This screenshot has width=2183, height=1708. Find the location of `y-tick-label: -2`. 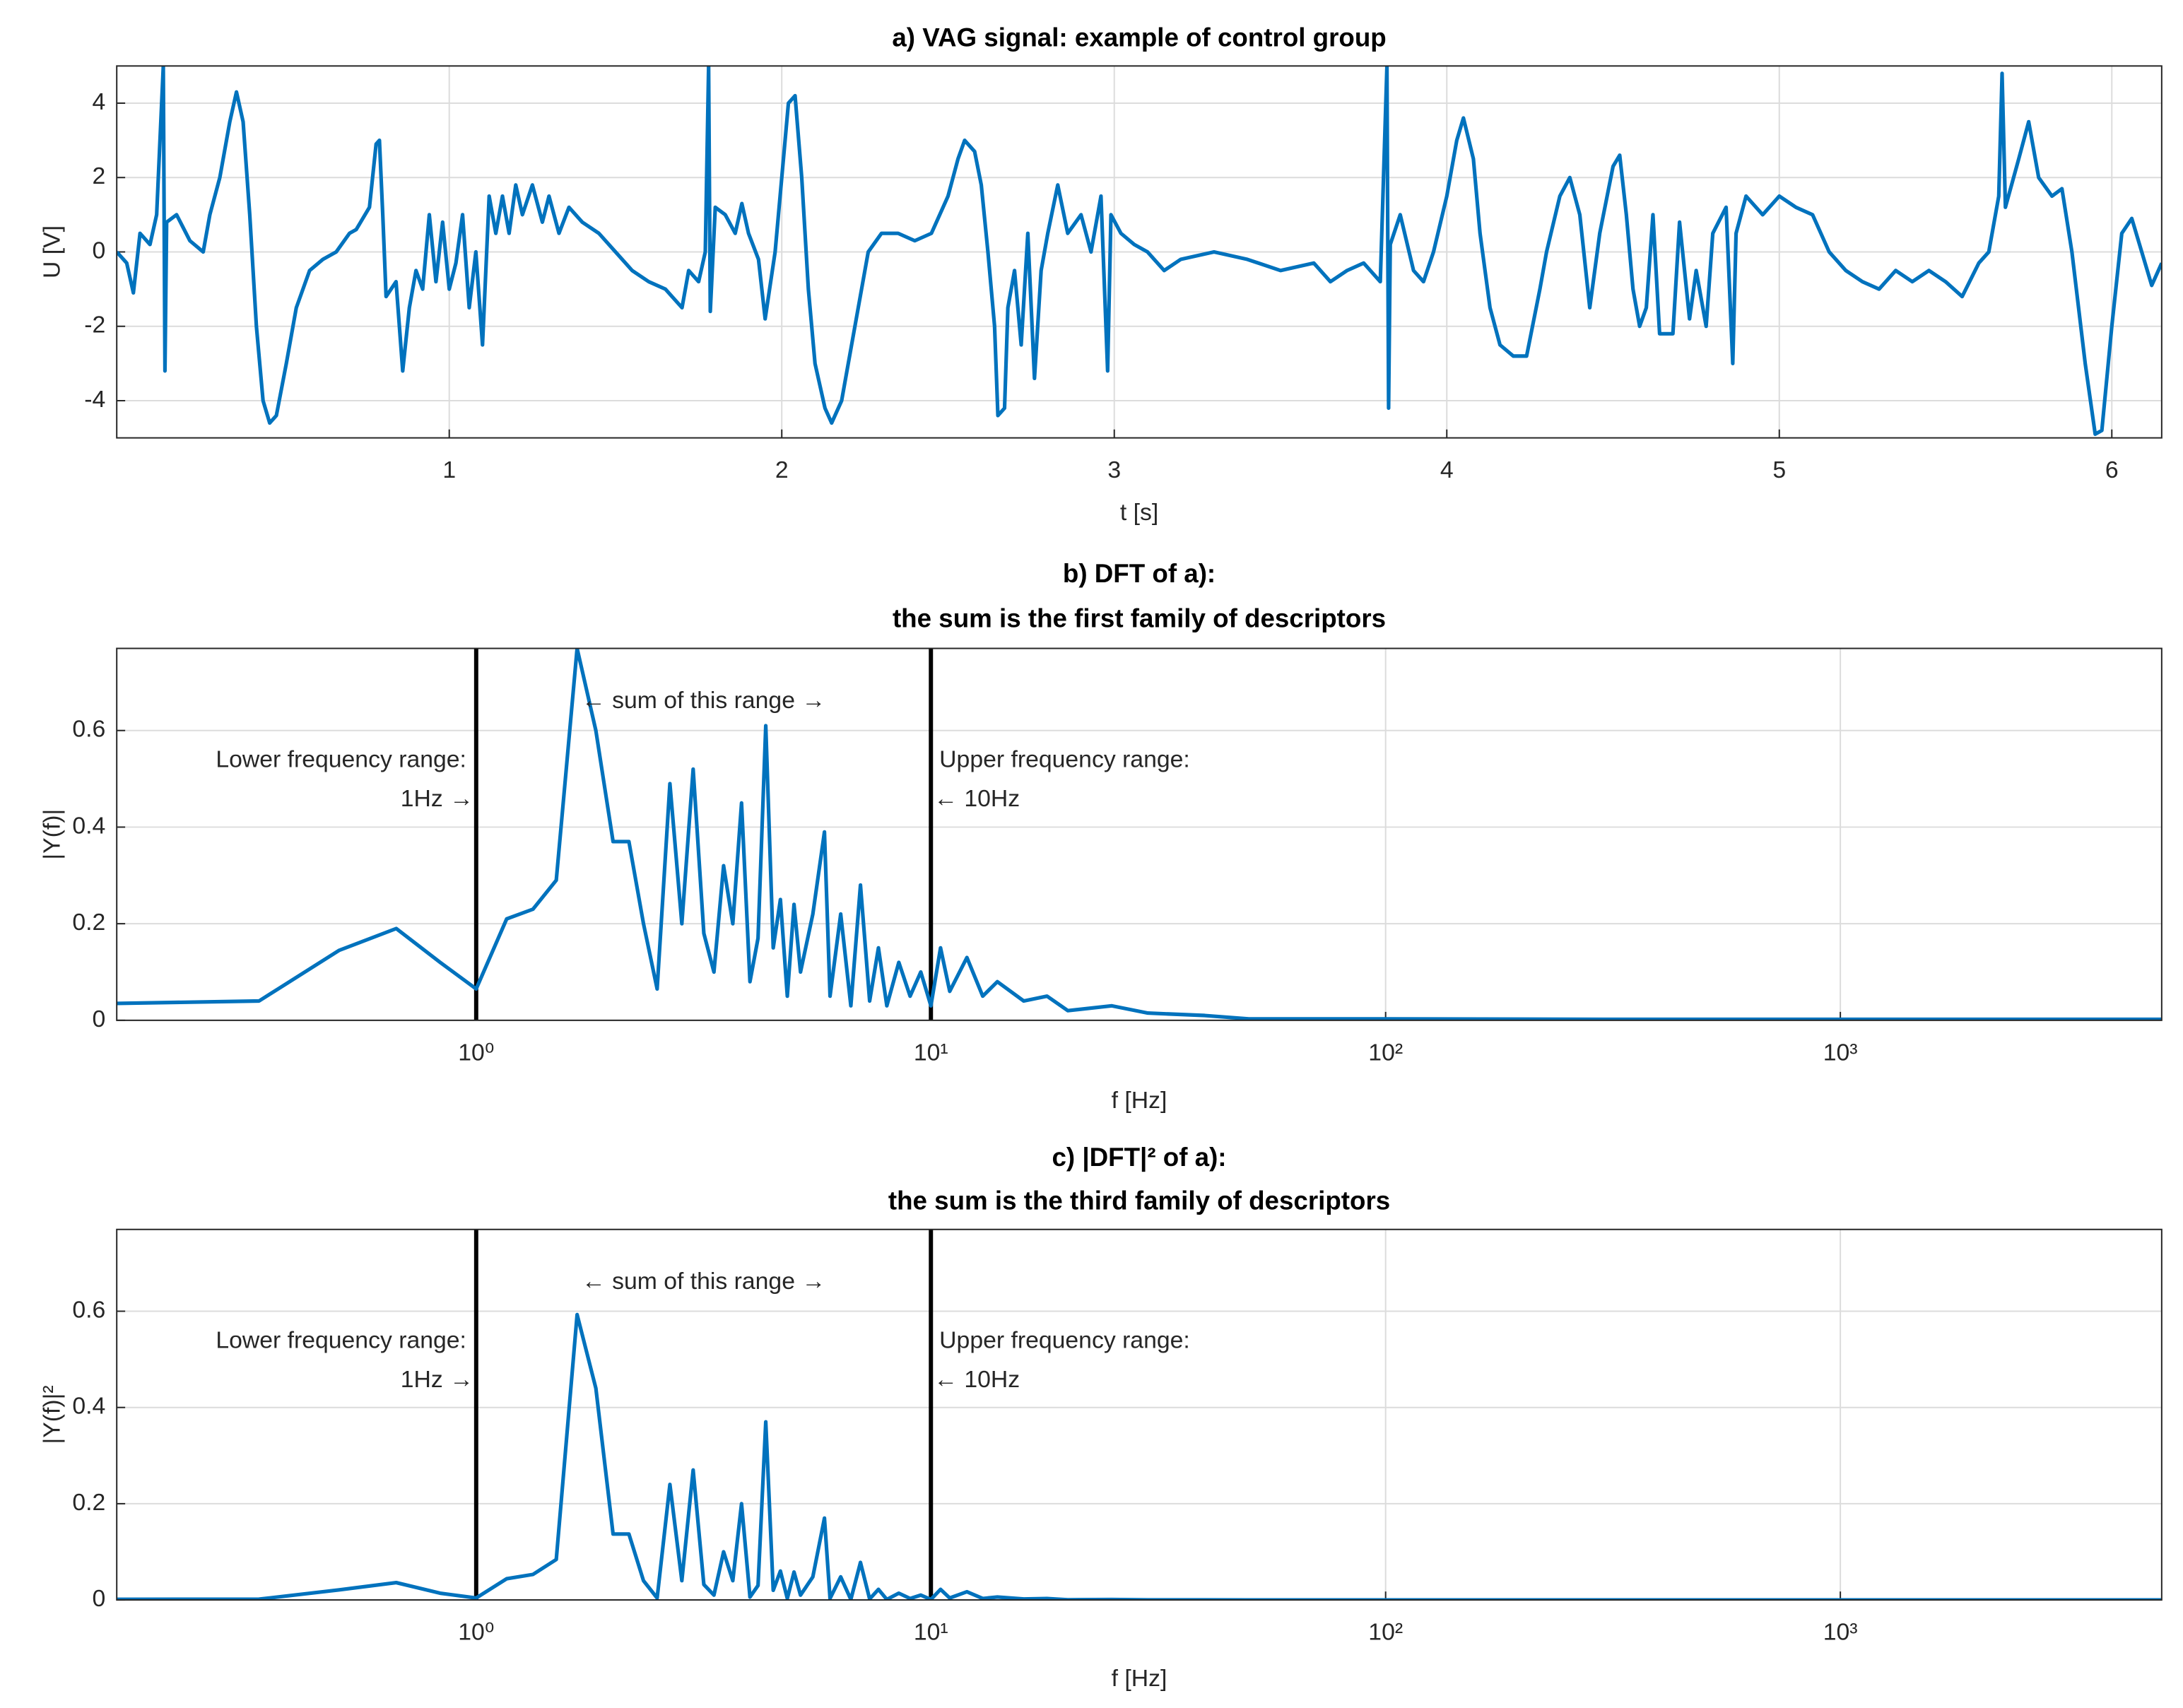

y-tick-label: -2 is located at coordinates (94, 325).